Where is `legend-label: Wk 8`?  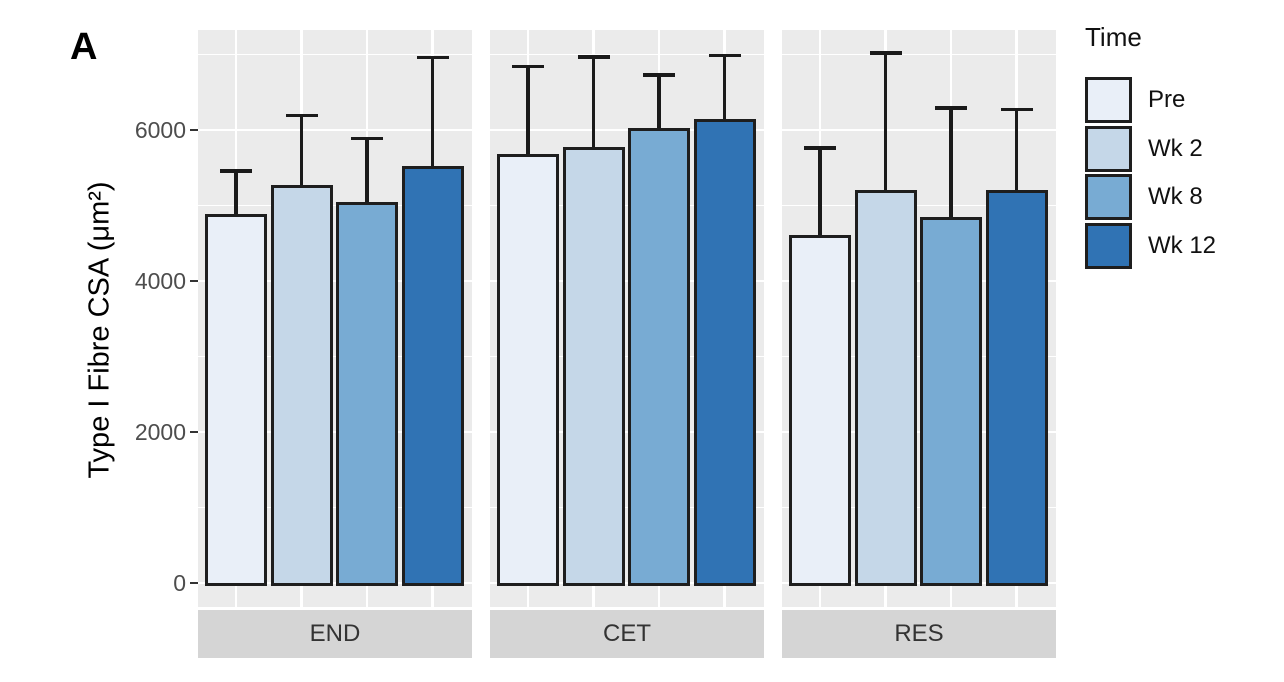 legend-label: Wk 8 is located at coordinates (1175, 196).